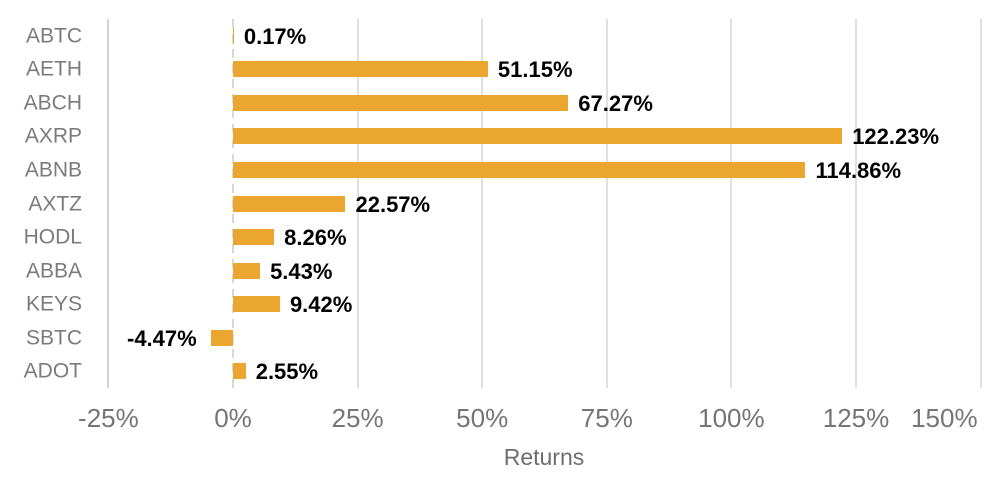 This screenshot has height=500, width=1000. Describe the element at coordinates (856, 418) in the screenshot. I see `x-tick-label: 125%` at that location.